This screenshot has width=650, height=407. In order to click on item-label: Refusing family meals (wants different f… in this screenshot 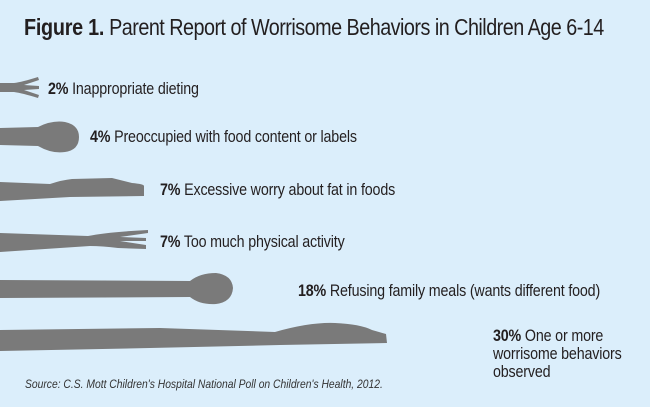, I will do `click(465, 290)`.